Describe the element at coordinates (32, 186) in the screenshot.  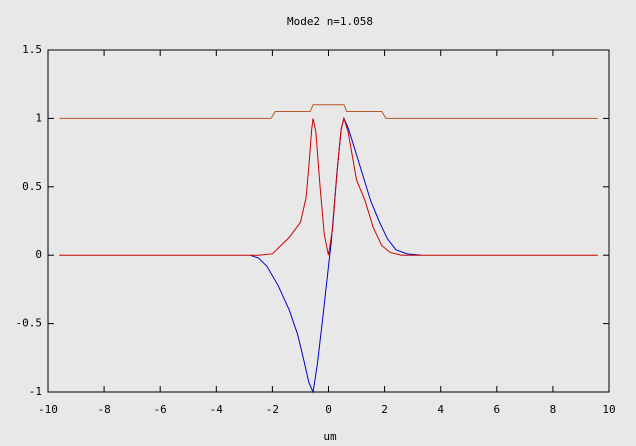
I see `y-tick-label: 0.5` at that location.